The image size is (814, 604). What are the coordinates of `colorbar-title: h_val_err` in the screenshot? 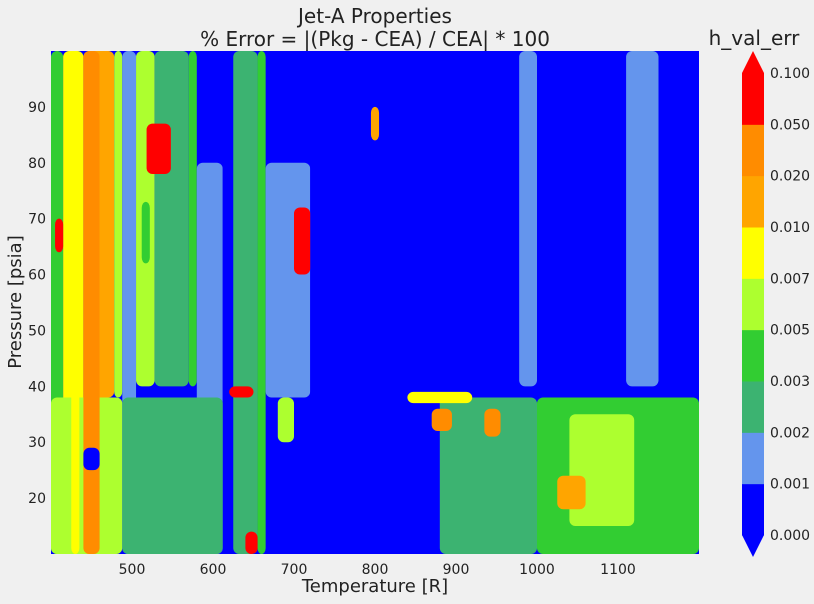 It's located at (755, 38).